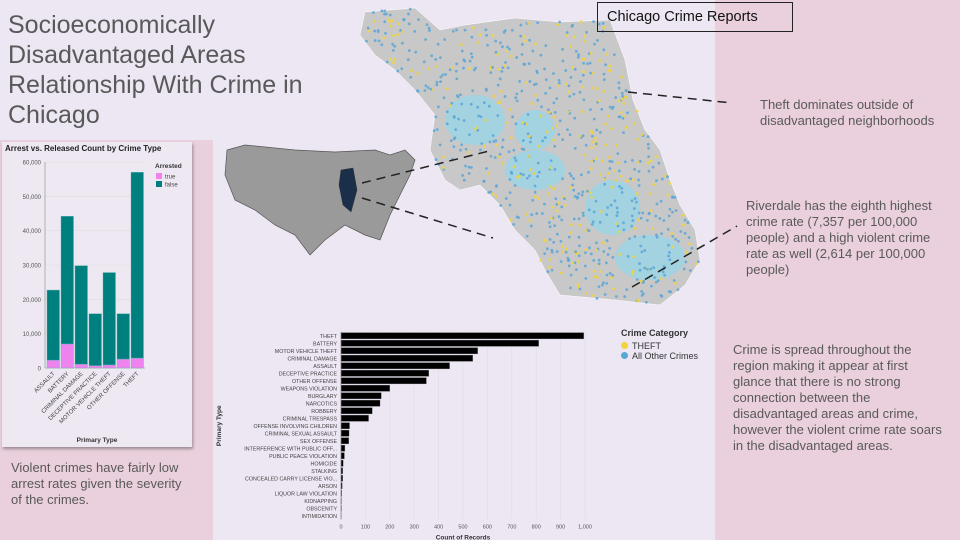  I want to click on y-tick-label: WEAPONS VIOLATION, so click(309, 389).